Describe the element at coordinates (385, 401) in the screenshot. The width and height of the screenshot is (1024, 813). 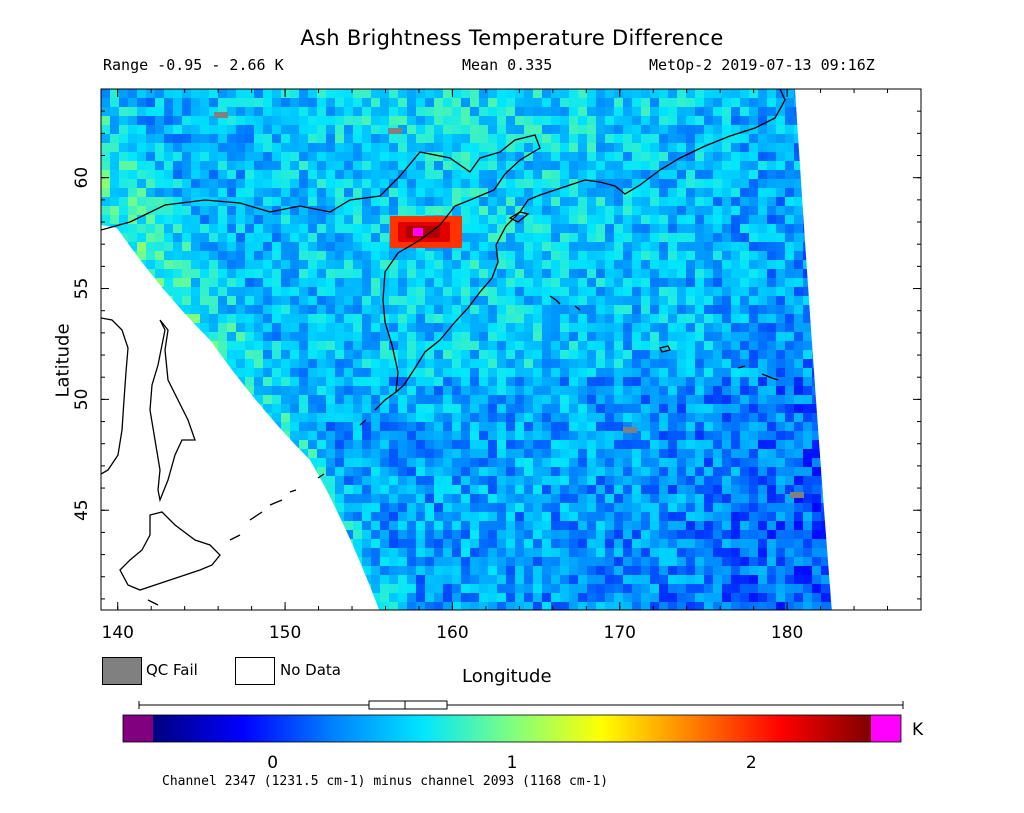
I see `peninsula-south` at that location.